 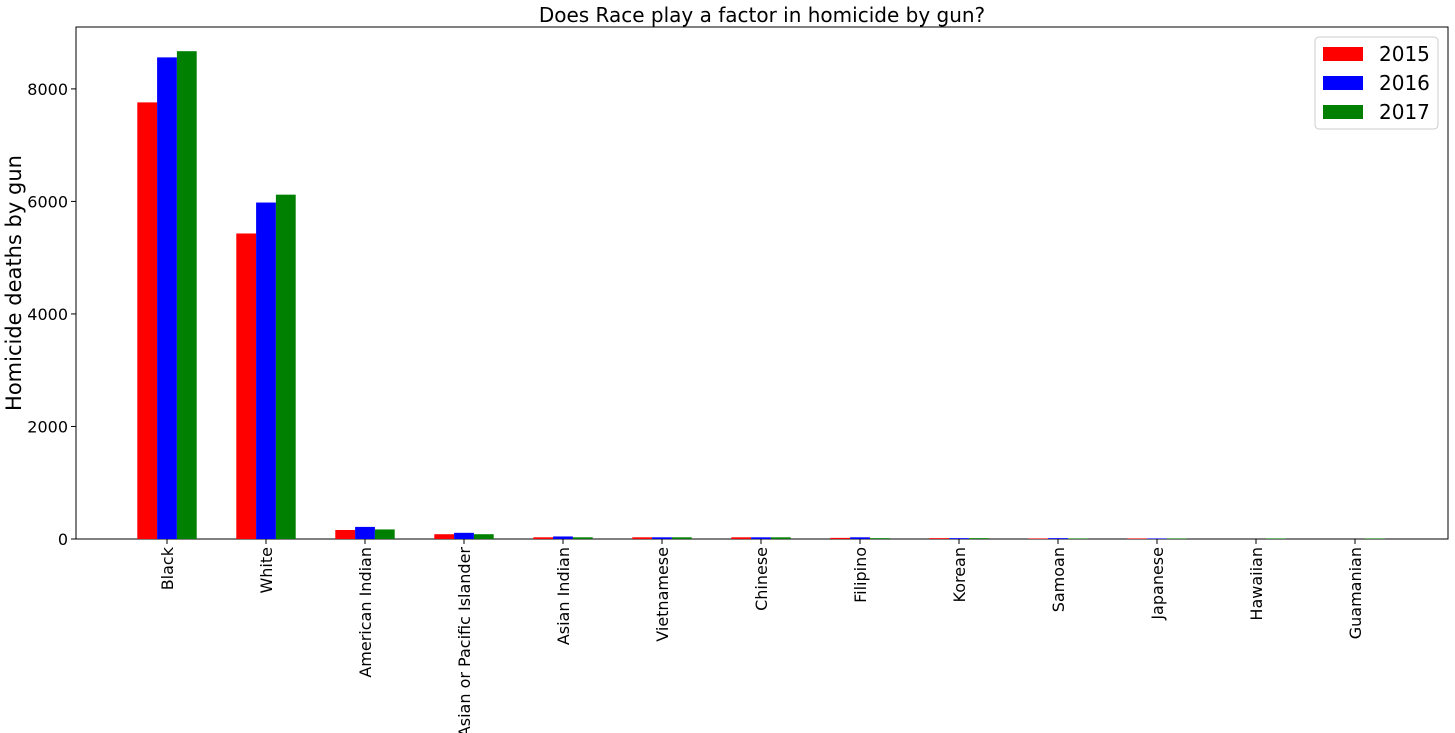 I want to click on legend-swatch-2015, so click(x=1343, y=54).